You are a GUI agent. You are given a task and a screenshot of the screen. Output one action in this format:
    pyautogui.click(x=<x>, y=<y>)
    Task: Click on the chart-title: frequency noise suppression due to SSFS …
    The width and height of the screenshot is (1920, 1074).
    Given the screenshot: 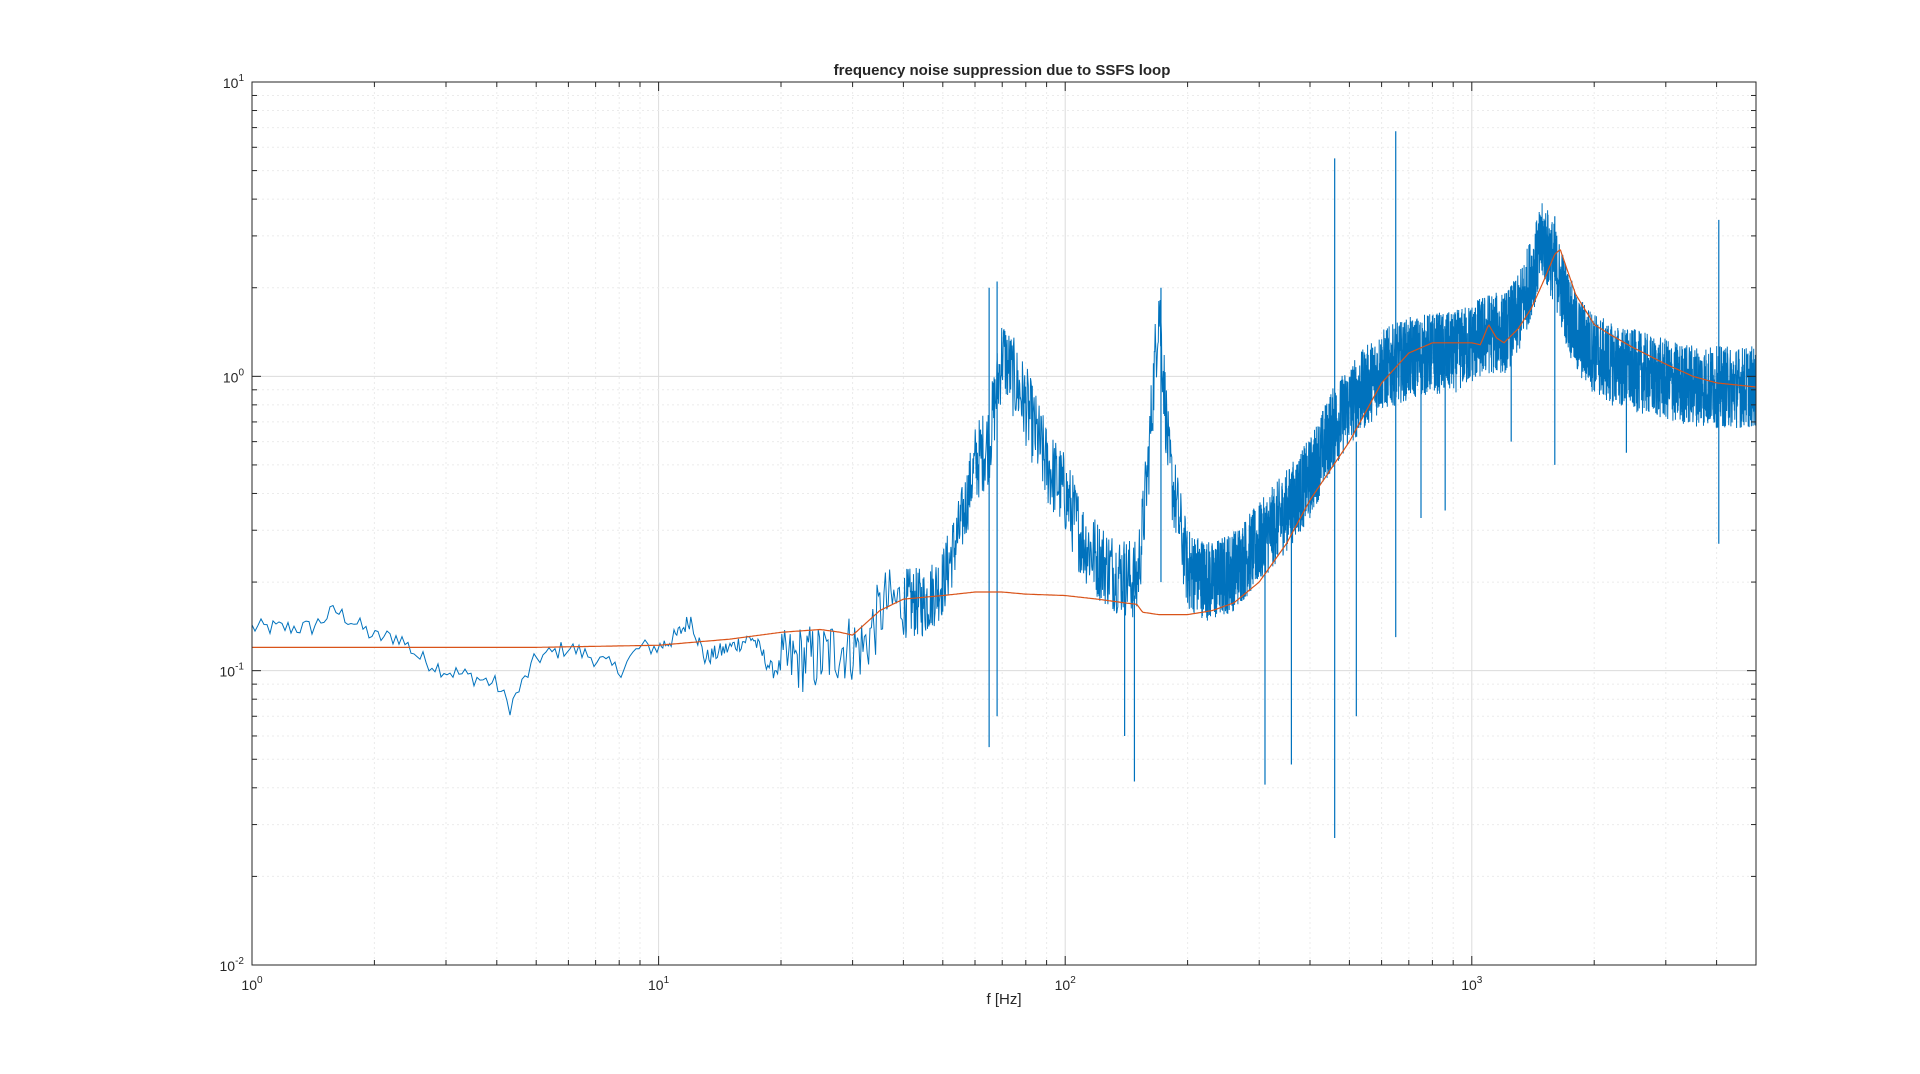 What is the action you would take?
    pyautogui.click(x=1002, y=70)
    